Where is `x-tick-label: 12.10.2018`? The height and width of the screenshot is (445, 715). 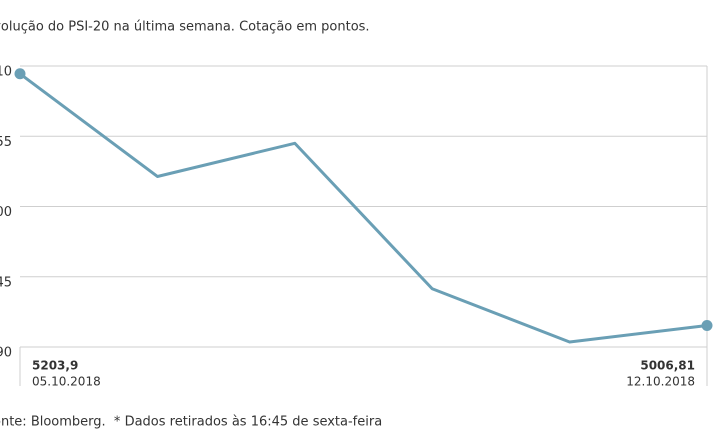
x-tick-label: 12.10.2018 is located at coordinates (660, 382).